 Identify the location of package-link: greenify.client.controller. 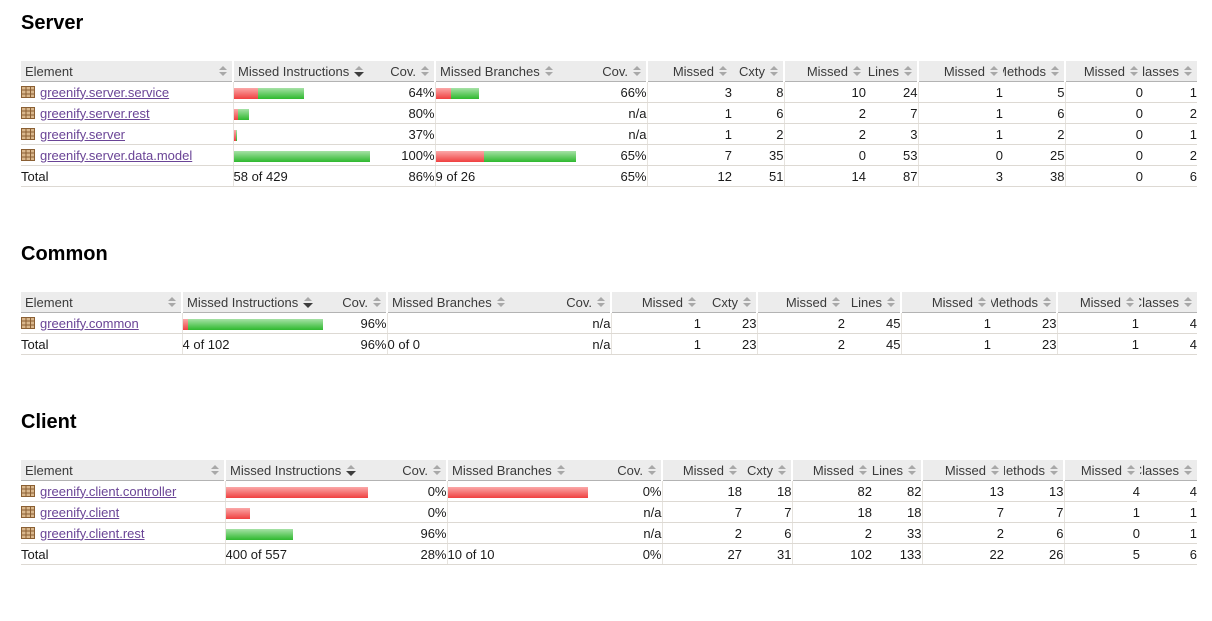
(98, 491).